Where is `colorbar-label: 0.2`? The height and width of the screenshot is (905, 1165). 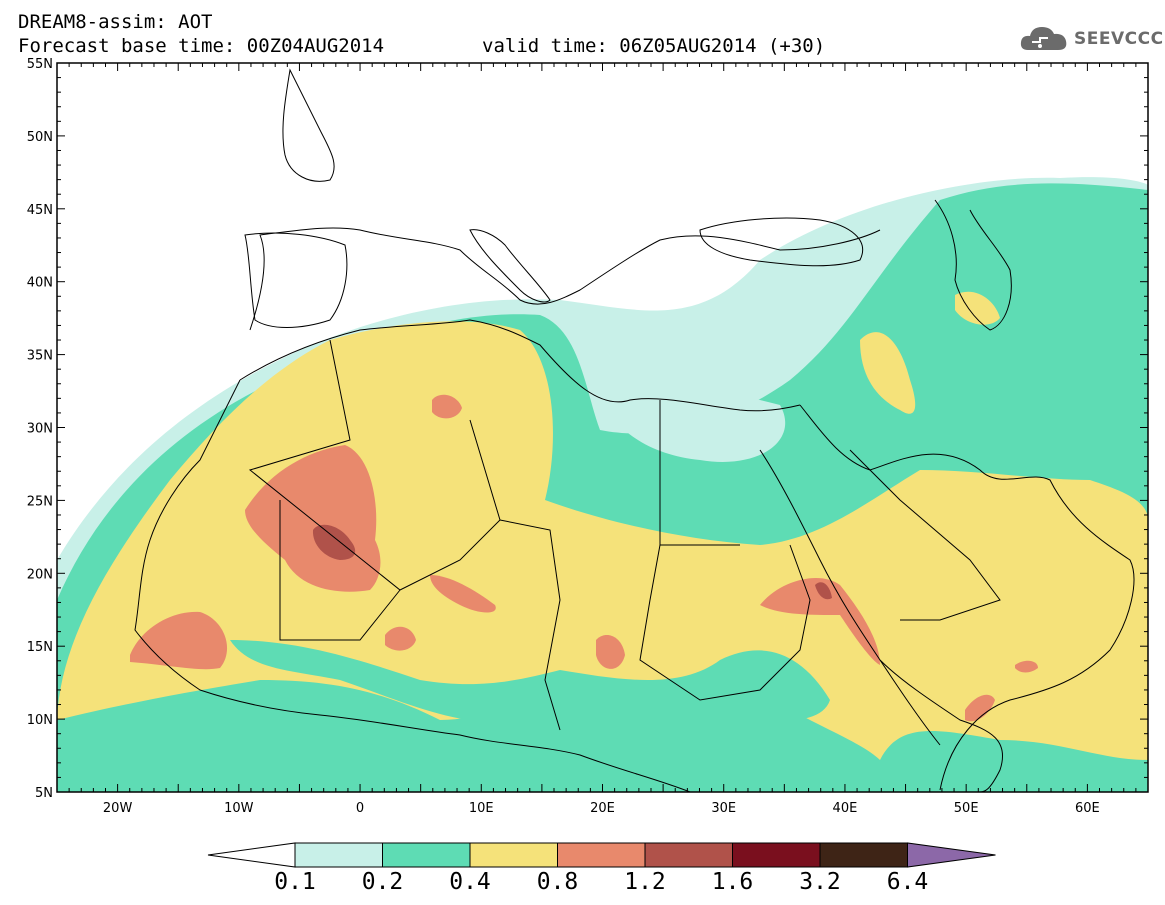
colorbar-label: 0.2 is located at coordinates (383, 882).